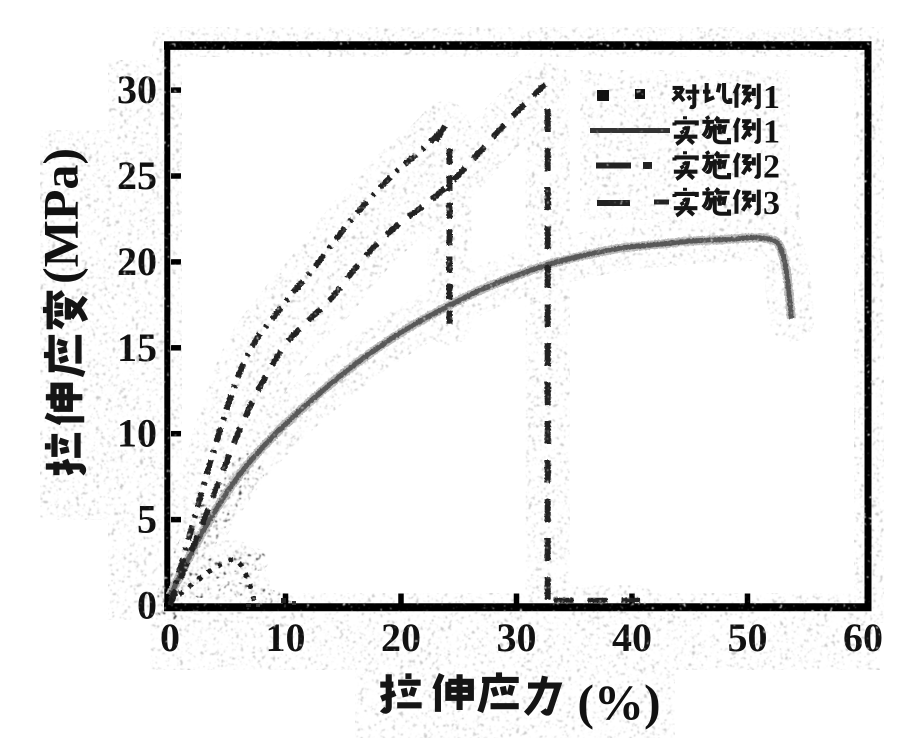  Describe the element at coordinates (60, 216) in the screenshot. I see `svg-text: (MPa)` at that location.